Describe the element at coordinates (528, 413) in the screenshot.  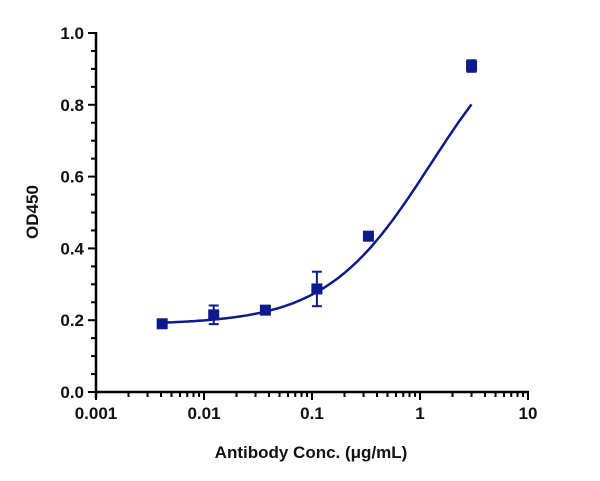
I see `x-tick-label: 10` at that location.